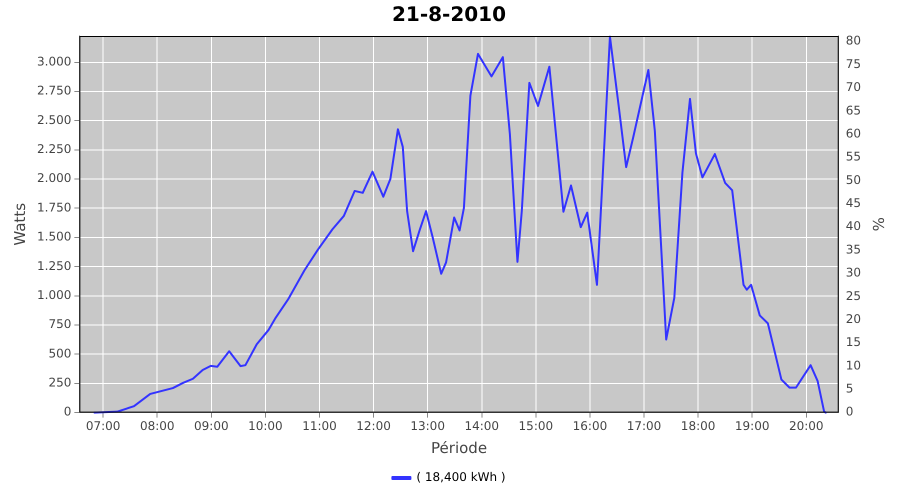 The image size is (900, 500). What do you see at coordinates (590, 425) in the screenshot?
I see `x-tick-label: 16:00` at bounding box center [590, 425].